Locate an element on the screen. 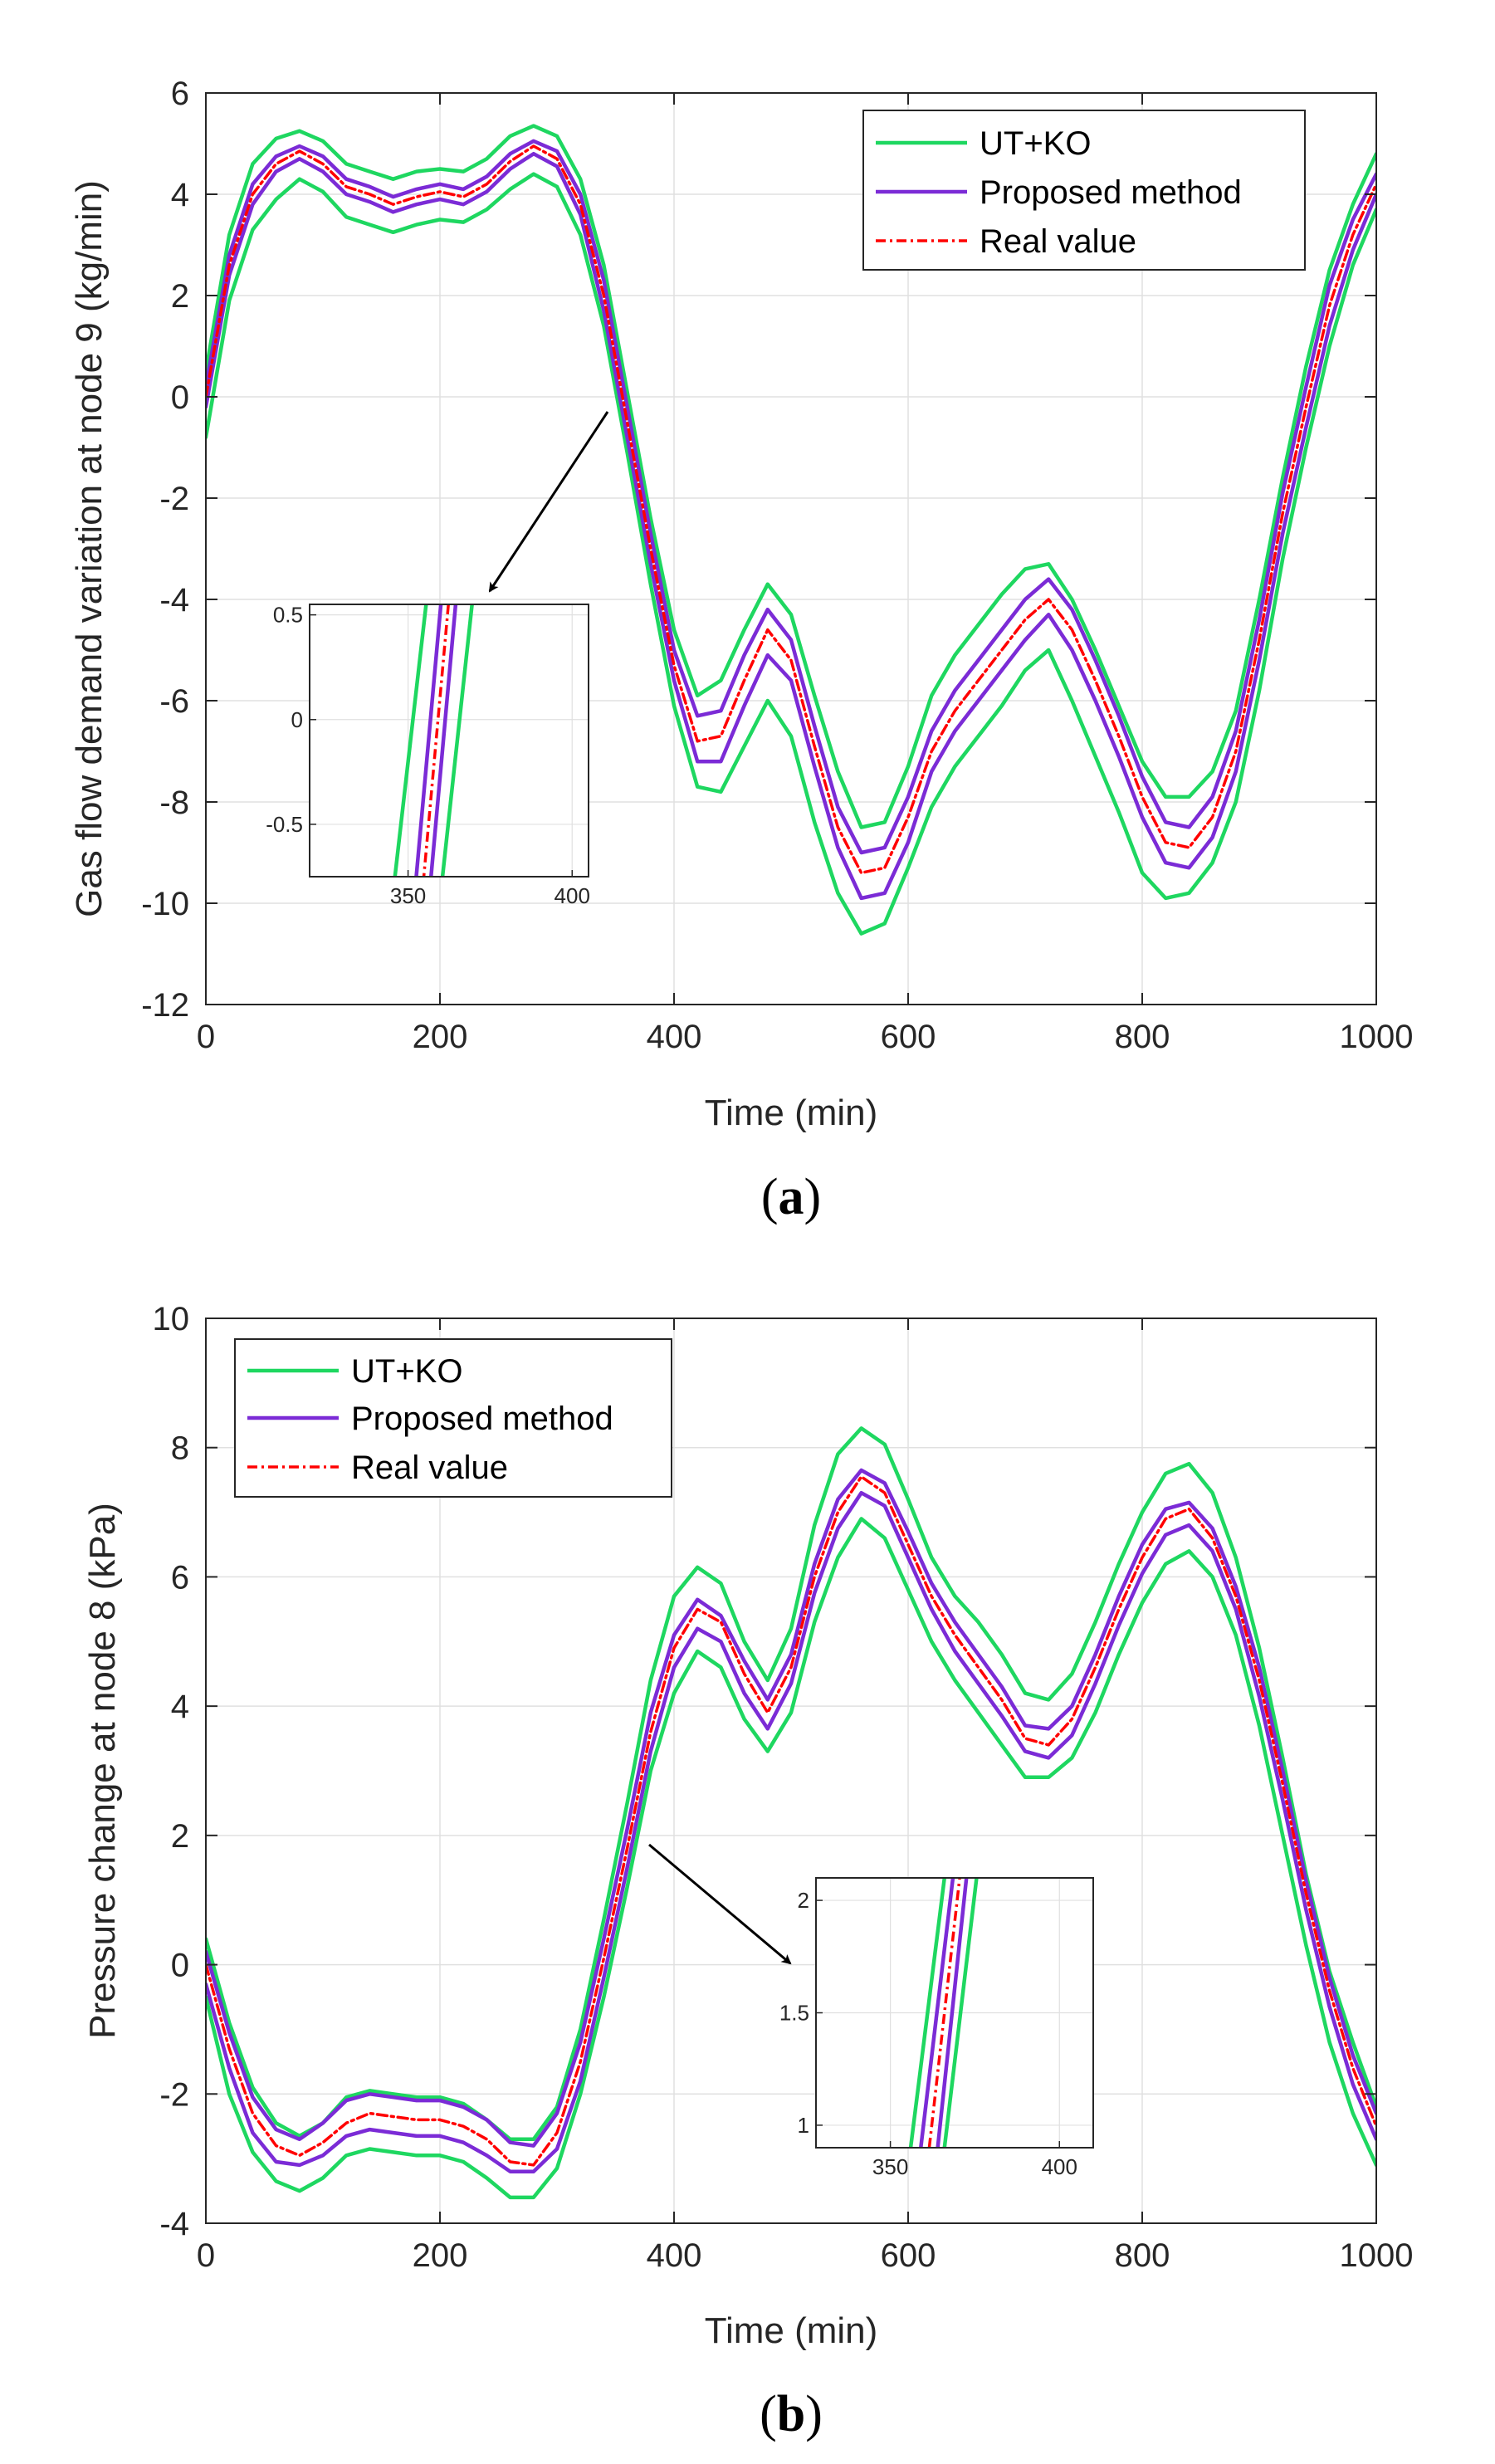 The image size is (1495, 2464). chart-a-y-tick-label-4: -4 is located at coordinates (174, 600).